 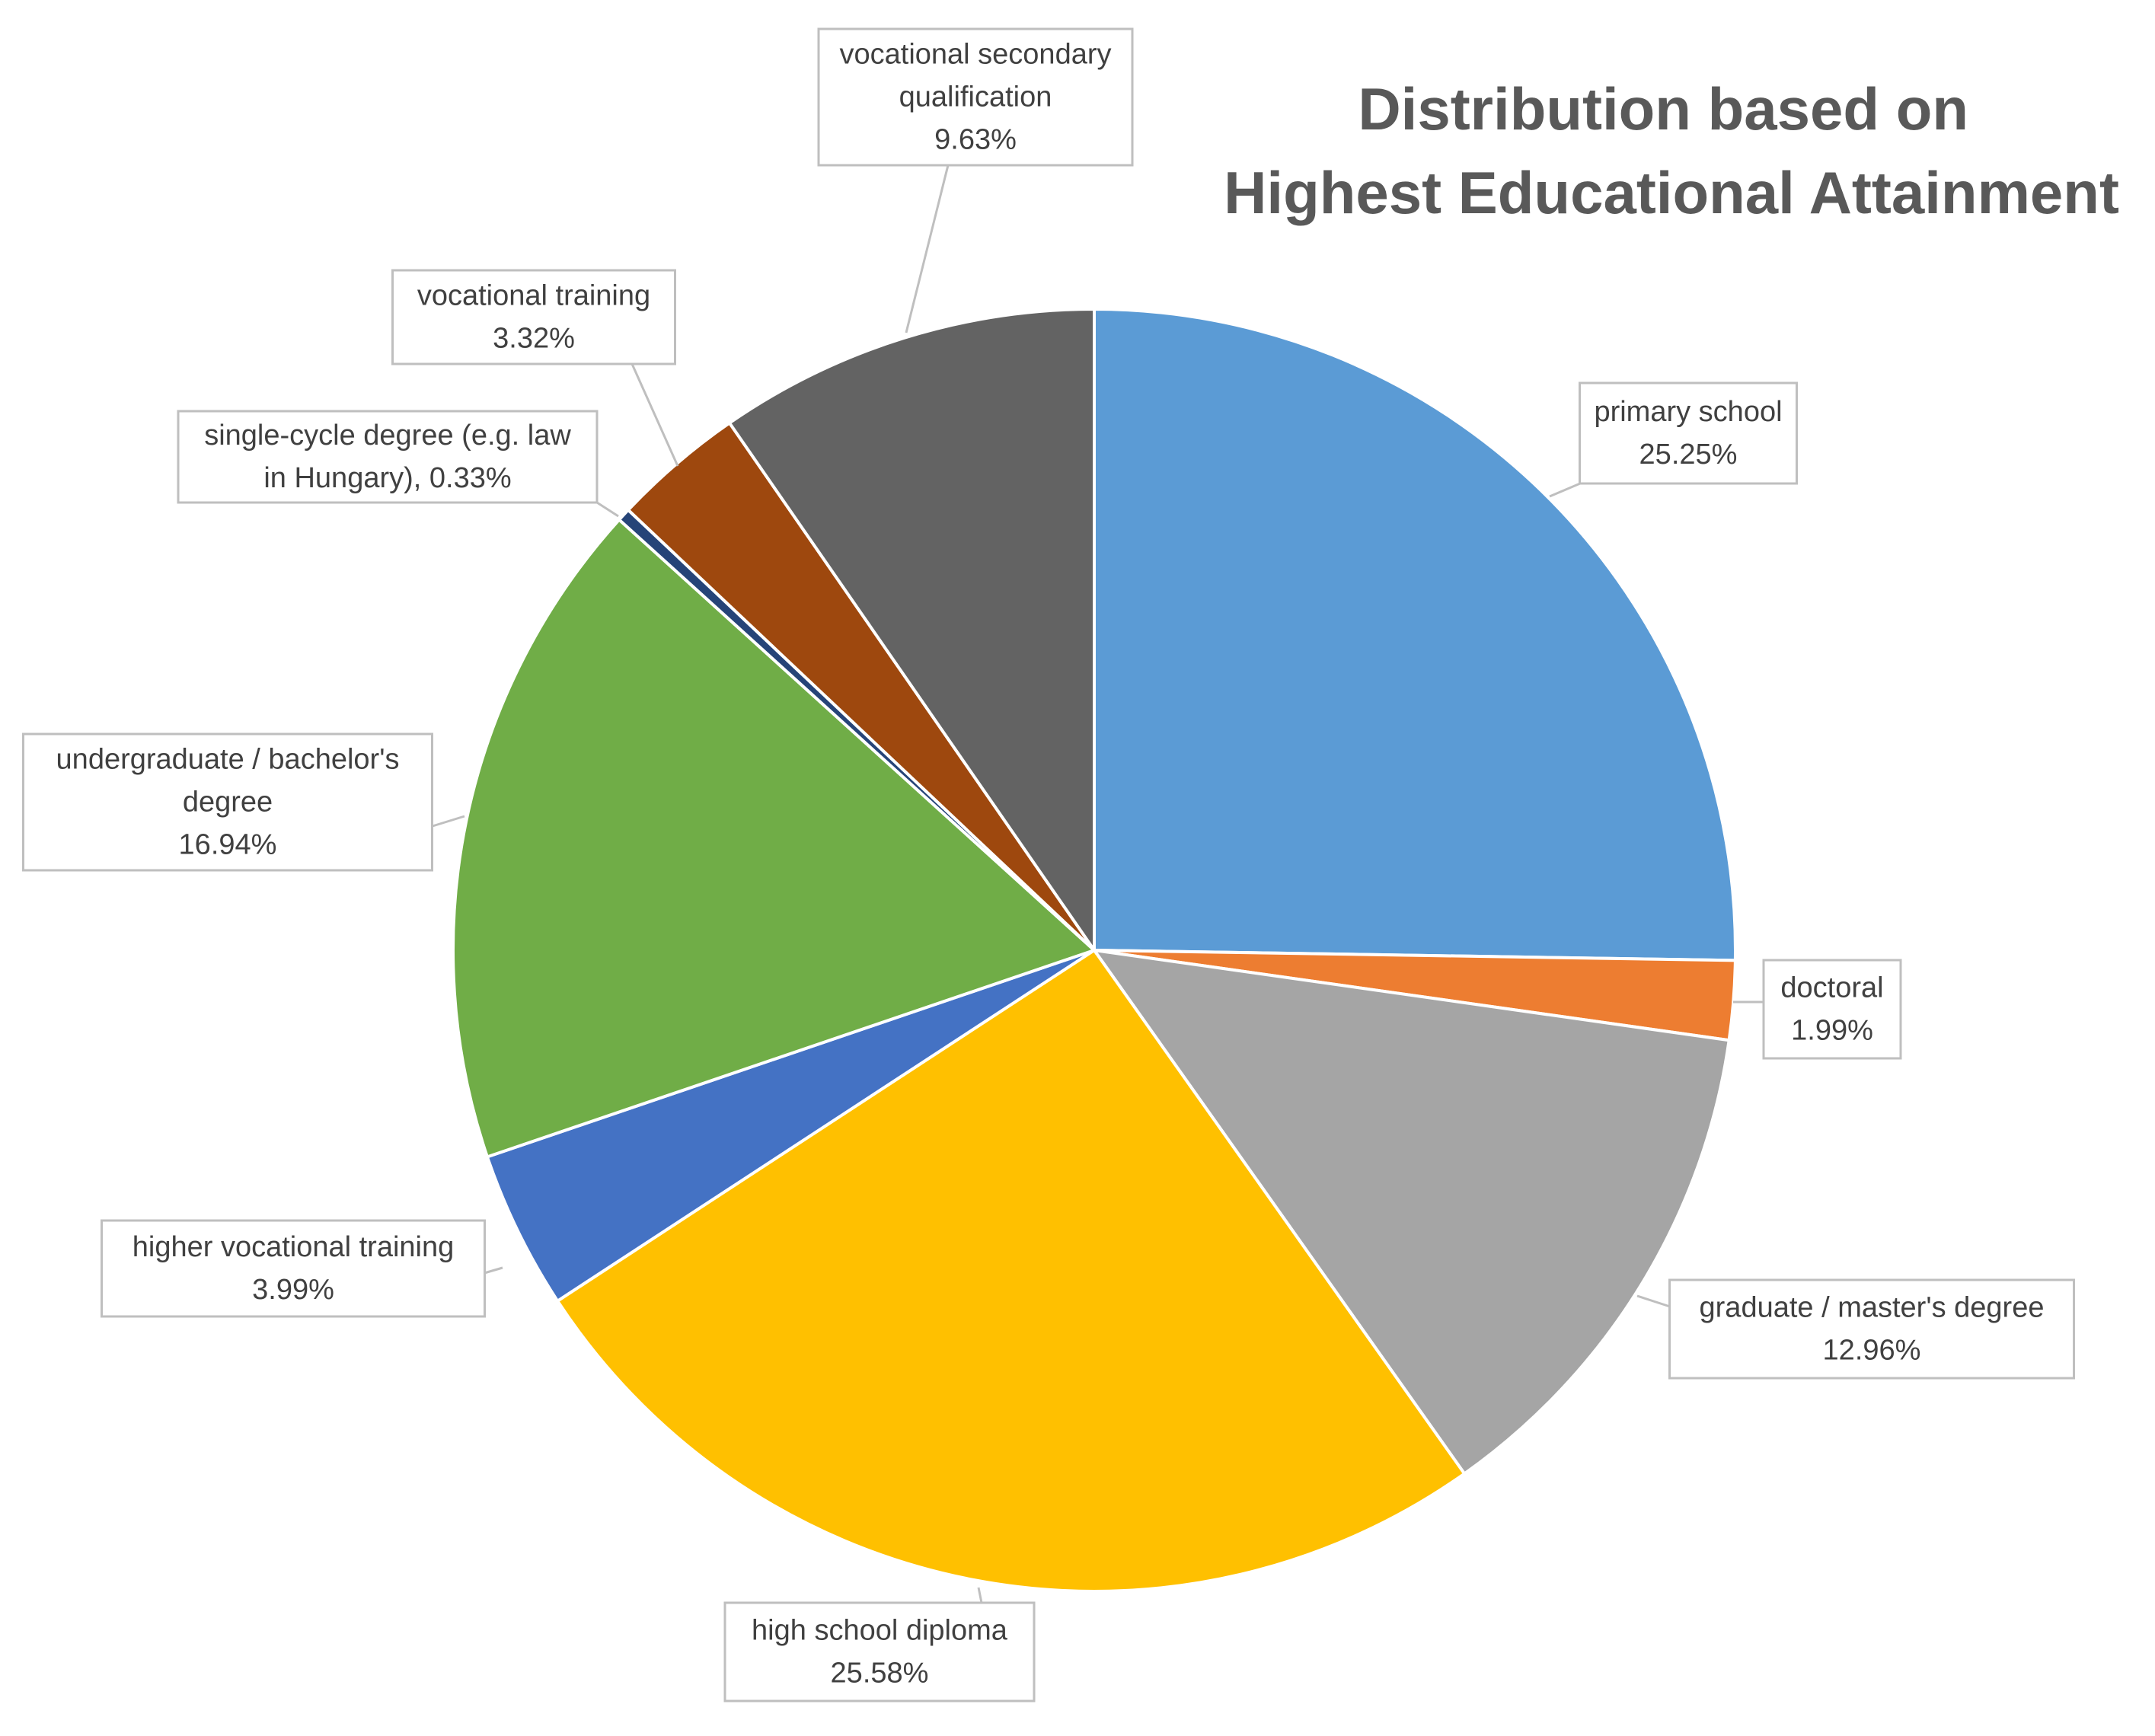 I want to click on data-label: doctoral 1.99%, so click(x=1832, y=1010).